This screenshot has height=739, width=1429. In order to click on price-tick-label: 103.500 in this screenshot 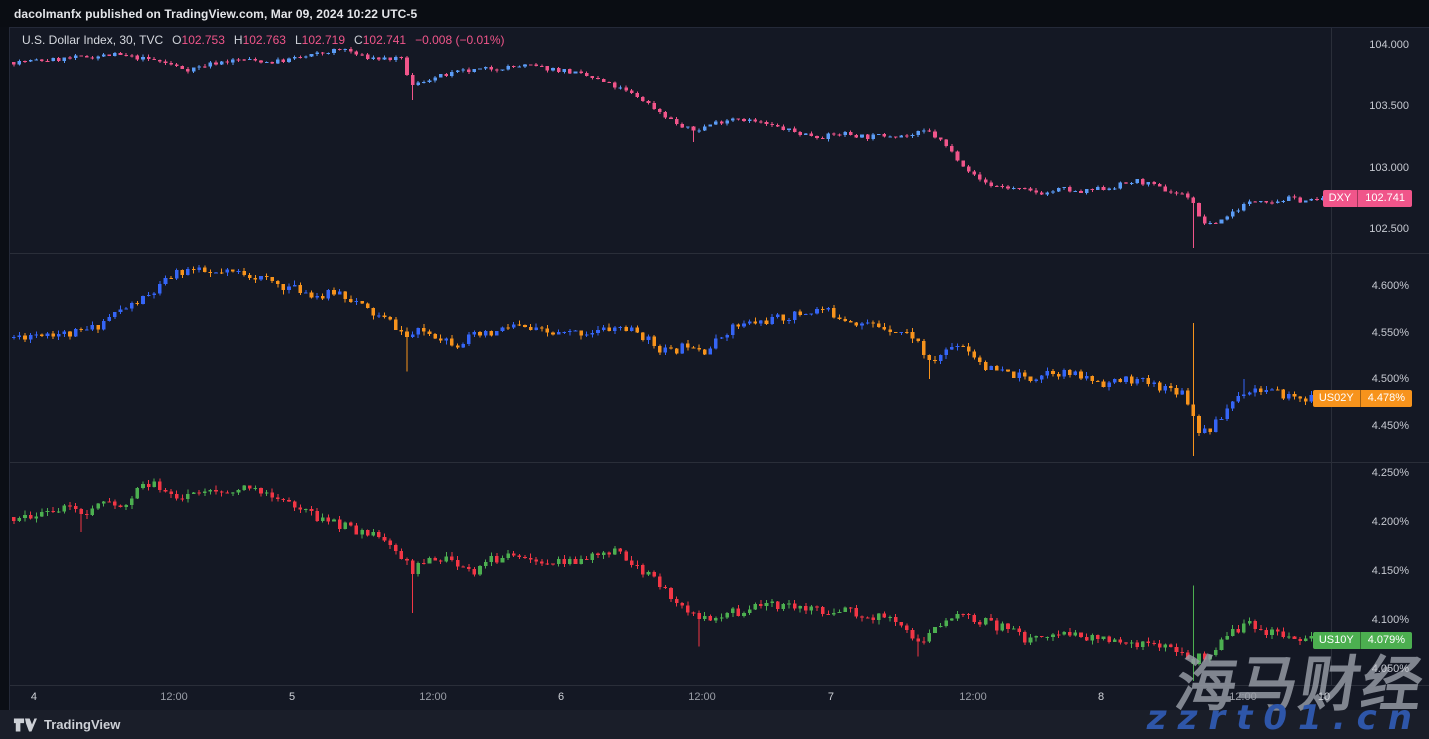, I will do `click(1389, 106)`.